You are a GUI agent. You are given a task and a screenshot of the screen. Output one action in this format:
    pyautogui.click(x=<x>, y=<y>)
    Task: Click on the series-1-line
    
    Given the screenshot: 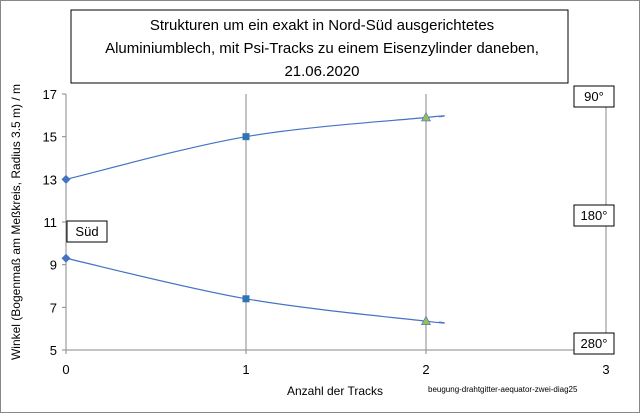 What is the action you would take?
    pyautogui.click(x=255, y=290)
    